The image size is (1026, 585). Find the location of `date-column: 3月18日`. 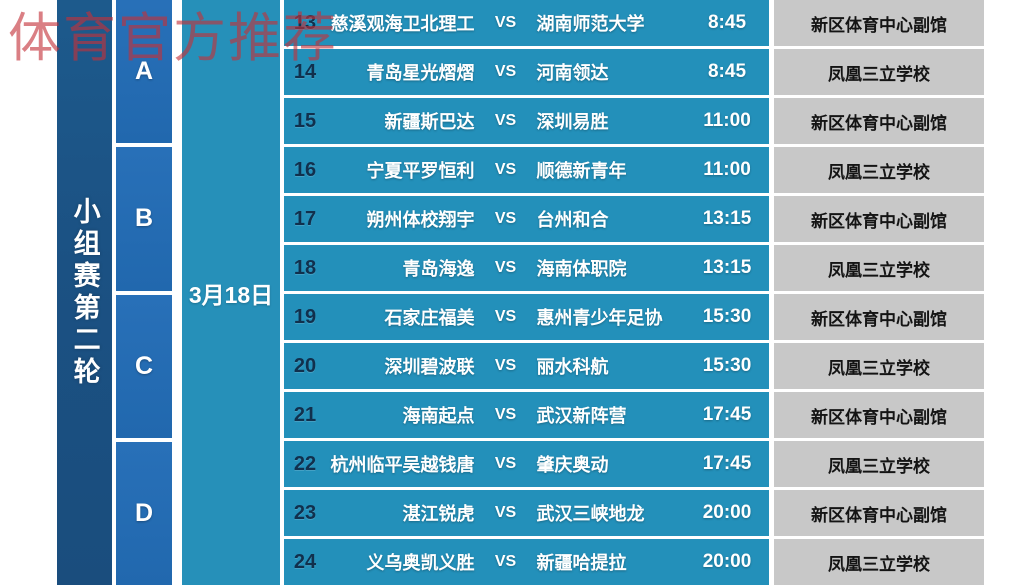

date-column: 3月18日 is located at coordinates (231, 292).